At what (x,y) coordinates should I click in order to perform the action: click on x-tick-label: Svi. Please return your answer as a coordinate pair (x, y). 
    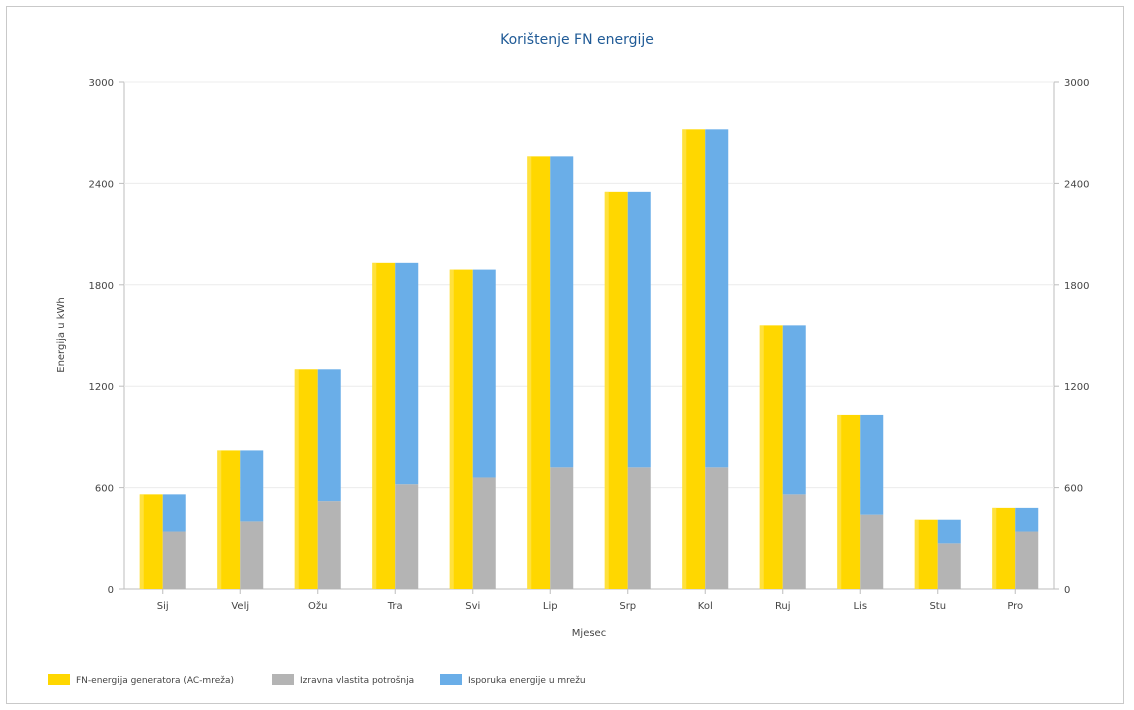
    Looking at the image, I should click on (472, 606).